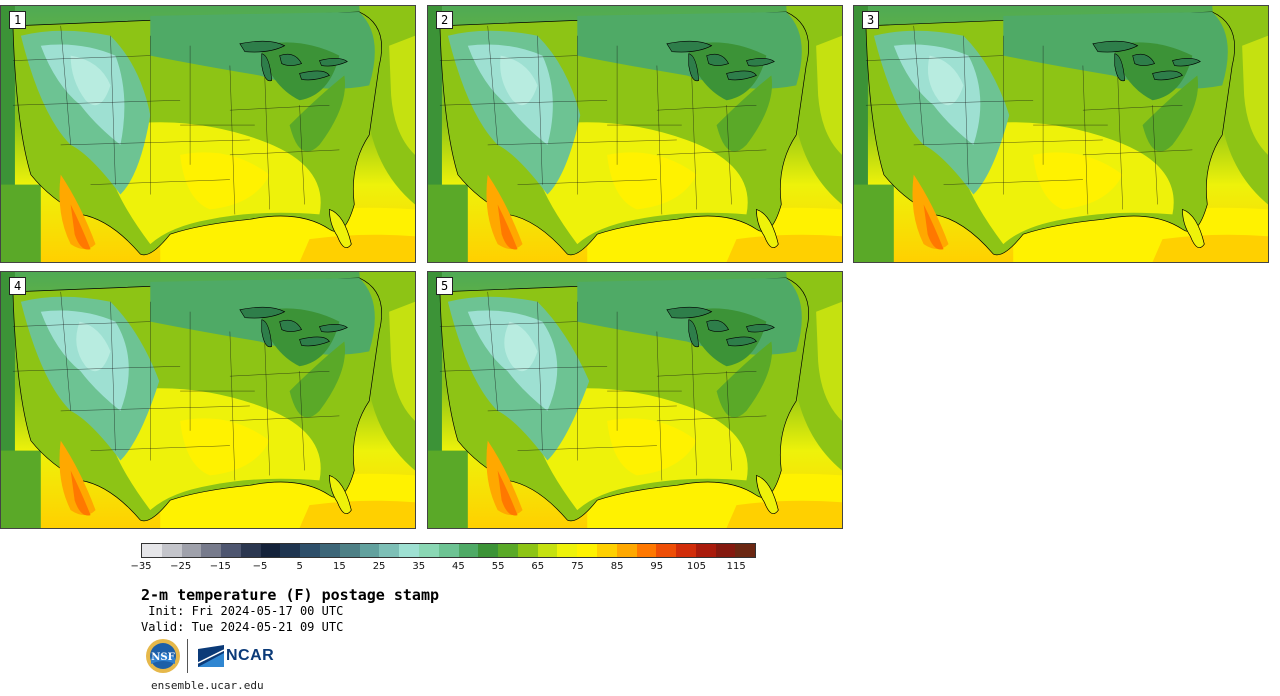 The width and height of the screenshot is (1280, 696). I want to click on colorbar-tick-label: 35, so click(419, 566).